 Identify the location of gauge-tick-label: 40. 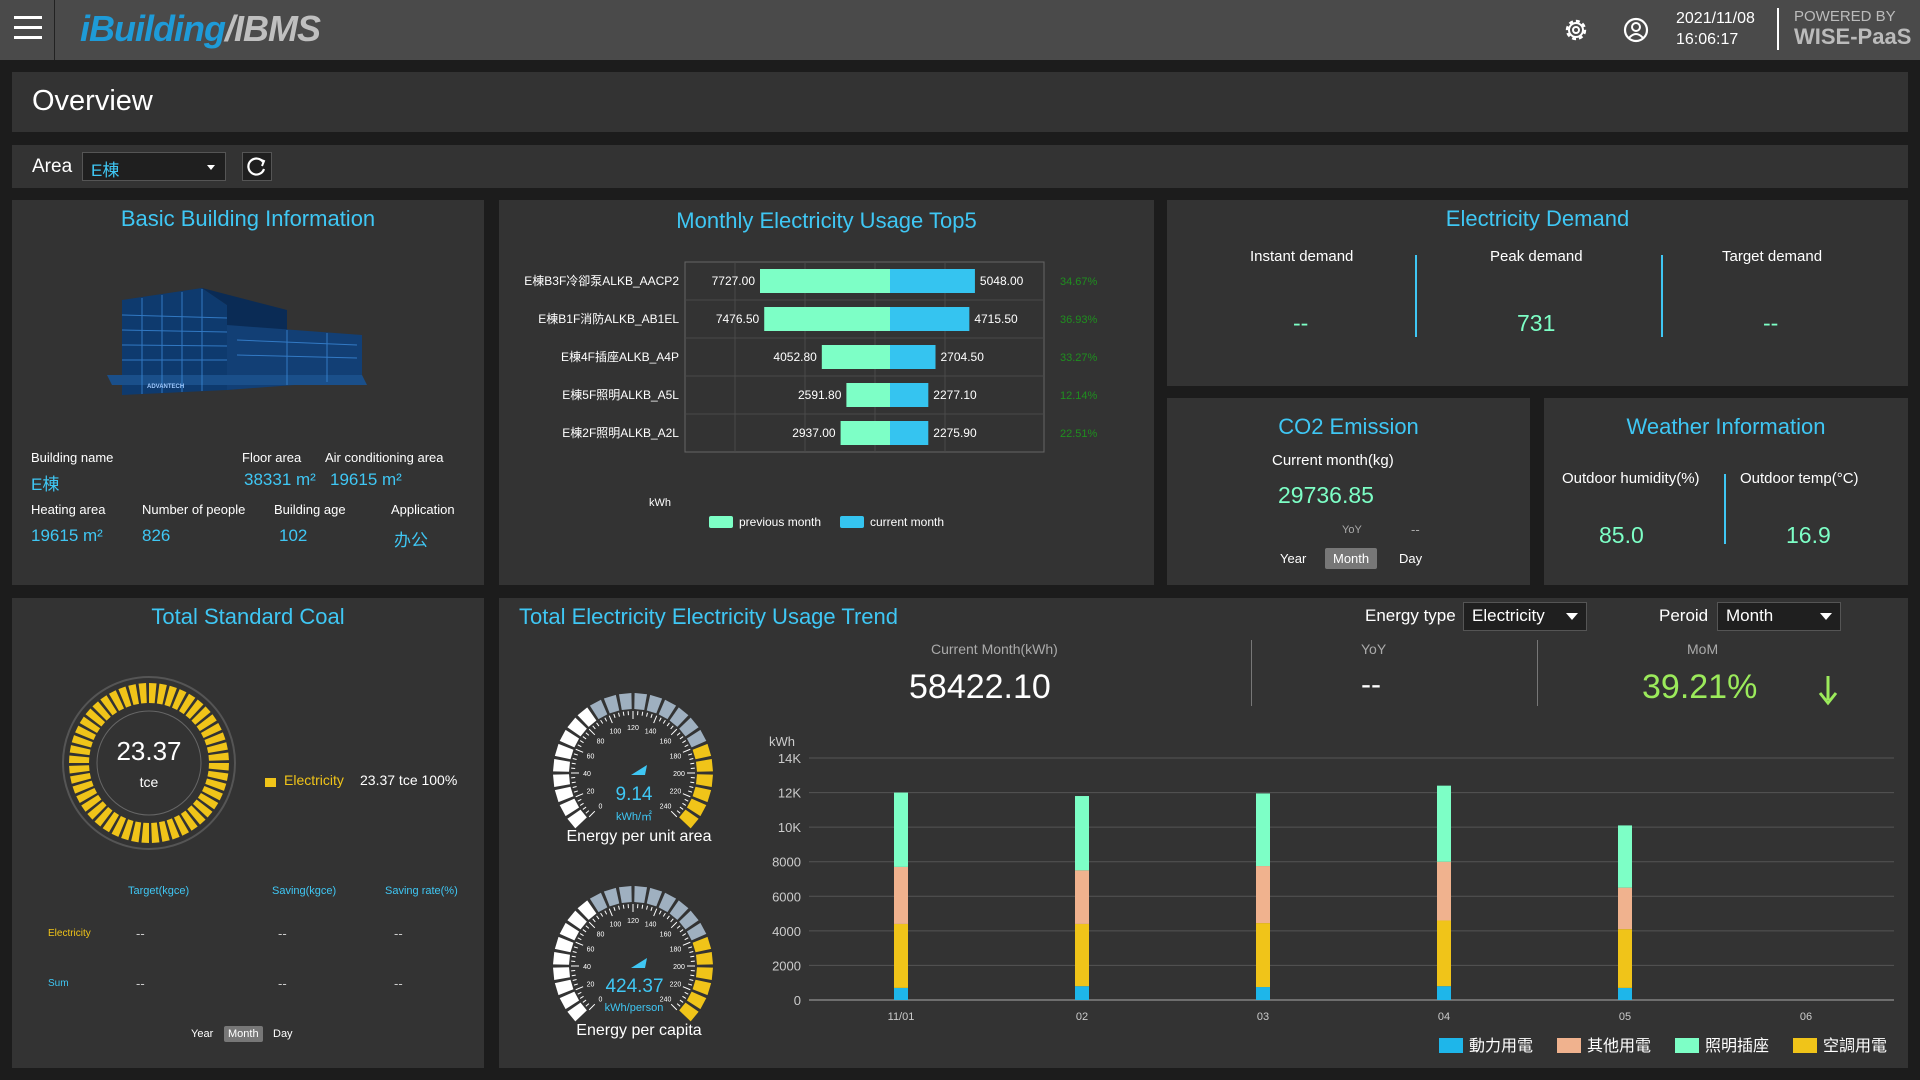
(587, 774).